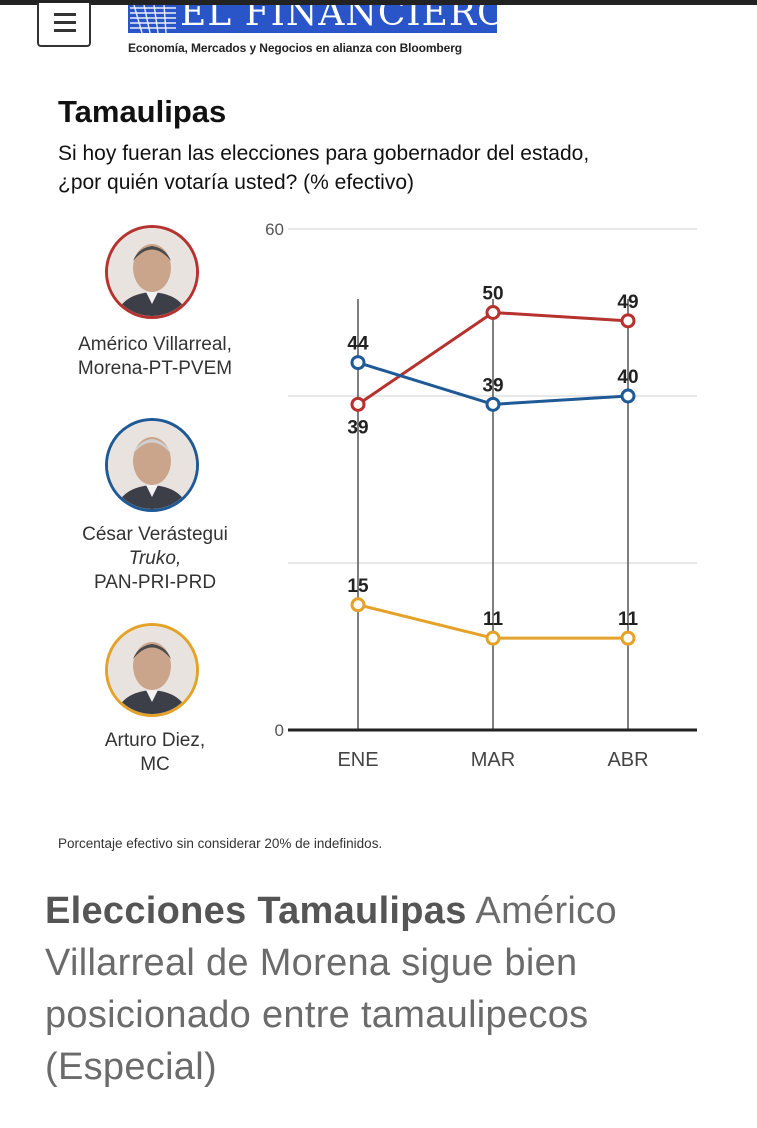 Image resolution: width=757 pixels, height=1128 pixels. What do you see at coordinates (153, 19) in the screenshot?
I see `globe-logo-icon` at bounding box center [153, 19].